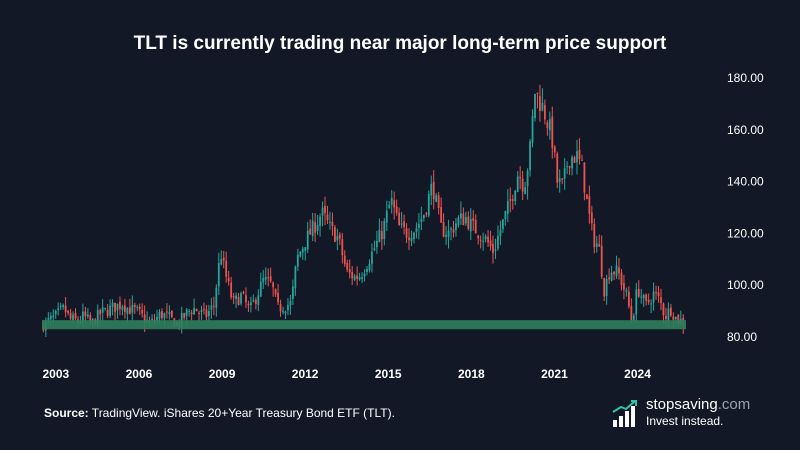 This screenshot has height=450, width=800. What do you see at coordinates (388, 374) in the screenshot?
I see `x-tick-label: 2015` at bounding box center [388, 374].